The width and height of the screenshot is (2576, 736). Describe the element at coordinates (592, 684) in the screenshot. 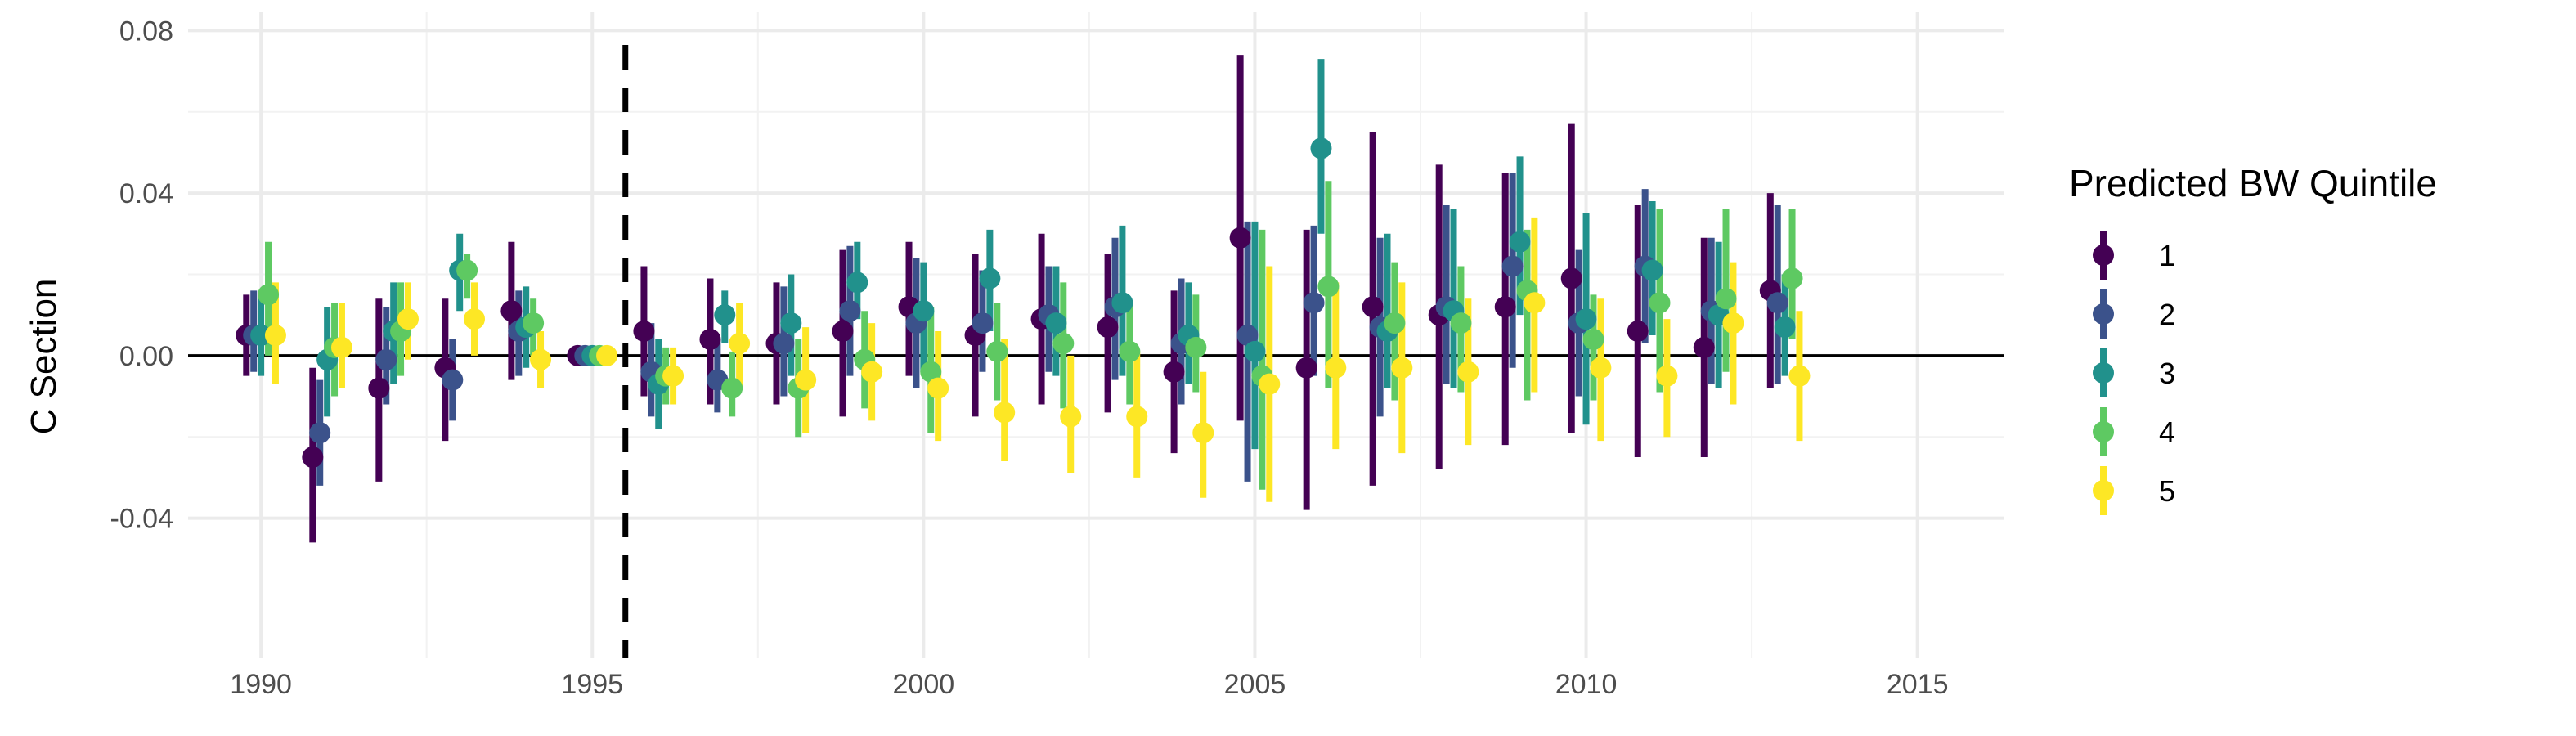

I see `x-tick-label: 1995` at that location.